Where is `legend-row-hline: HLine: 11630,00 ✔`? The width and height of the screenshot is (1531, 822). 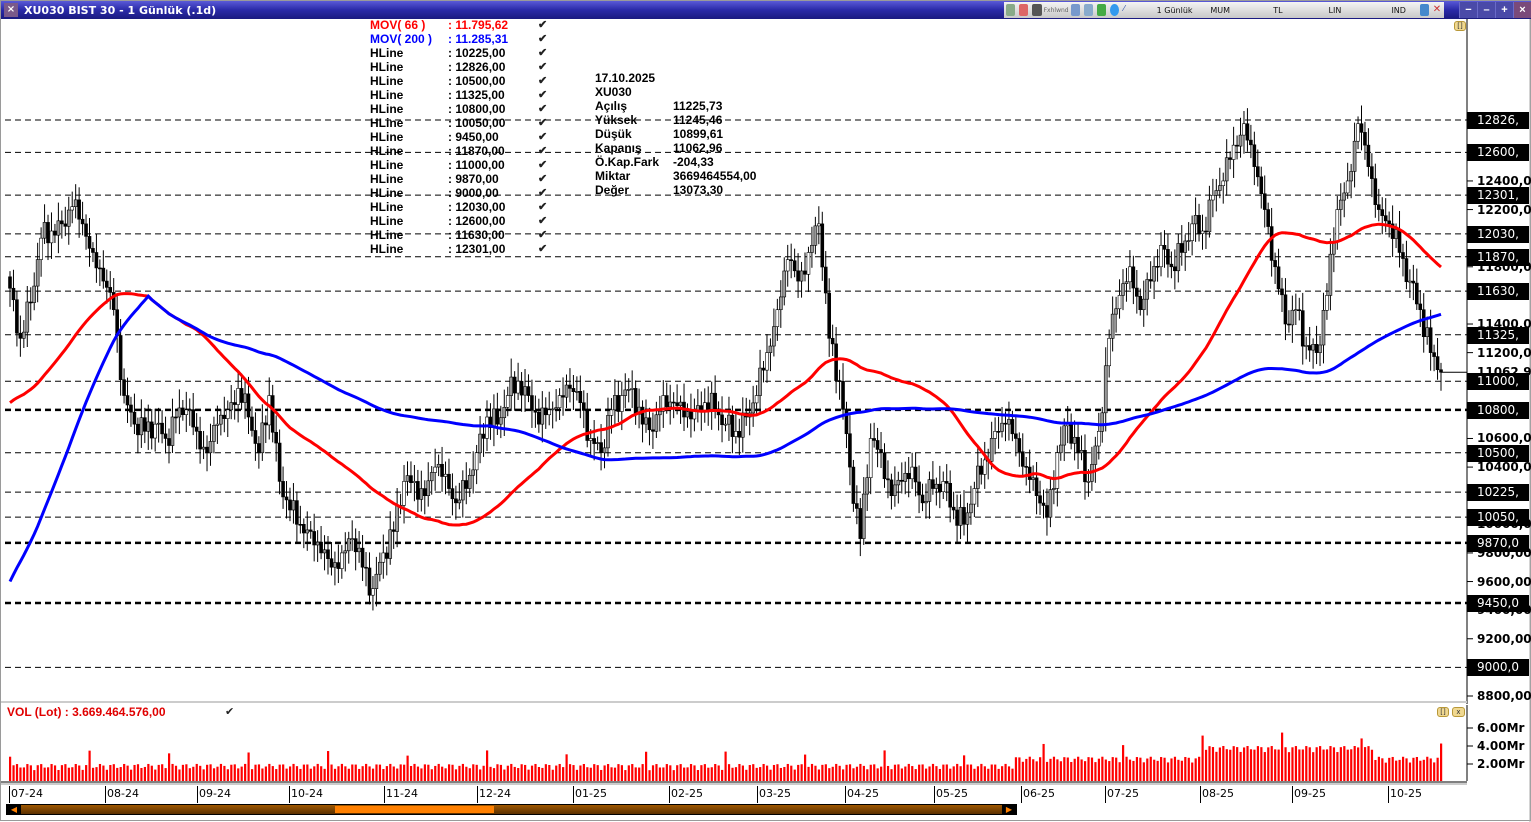
legend-row-hline: HLine: 11630,00 ✔ is located at coordinates (460, 235).